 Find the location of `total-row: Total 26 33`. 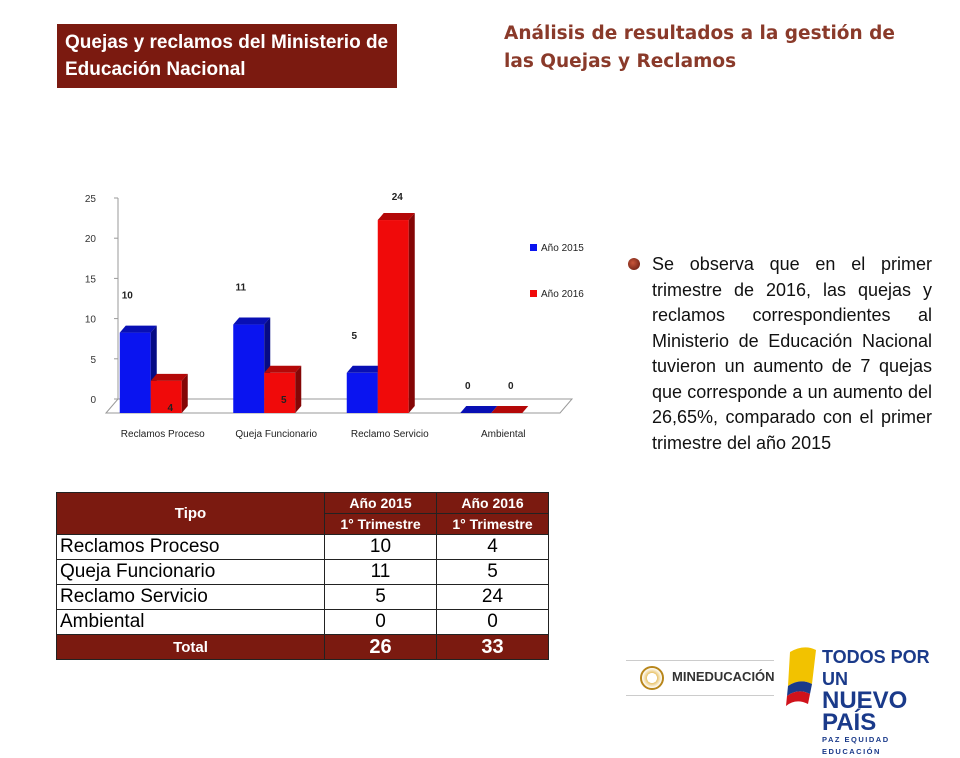

total-row: Total 26 33 is located at coordinates (303, 647).